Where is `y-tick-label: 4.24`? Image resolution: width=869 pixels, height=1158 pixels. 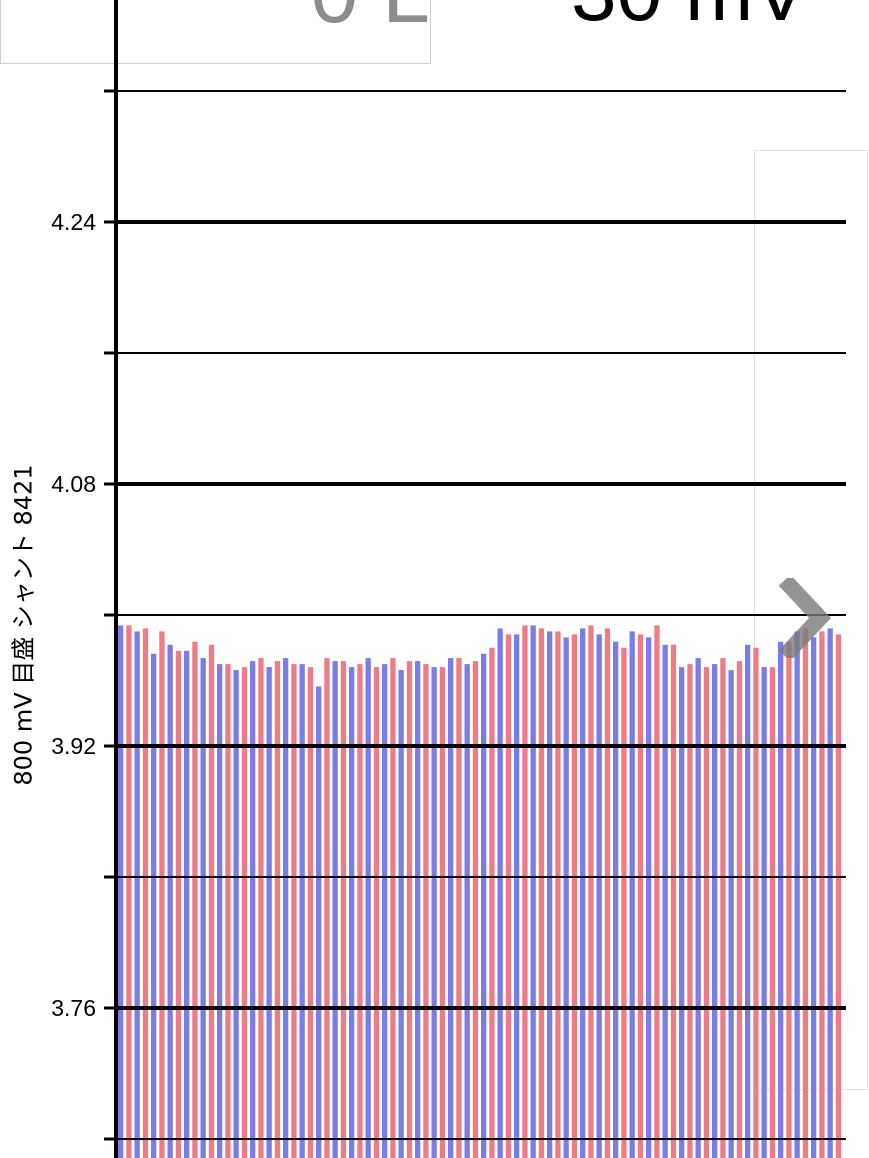
y-tick-label: 4.24 is located at coordinates (73, 222).